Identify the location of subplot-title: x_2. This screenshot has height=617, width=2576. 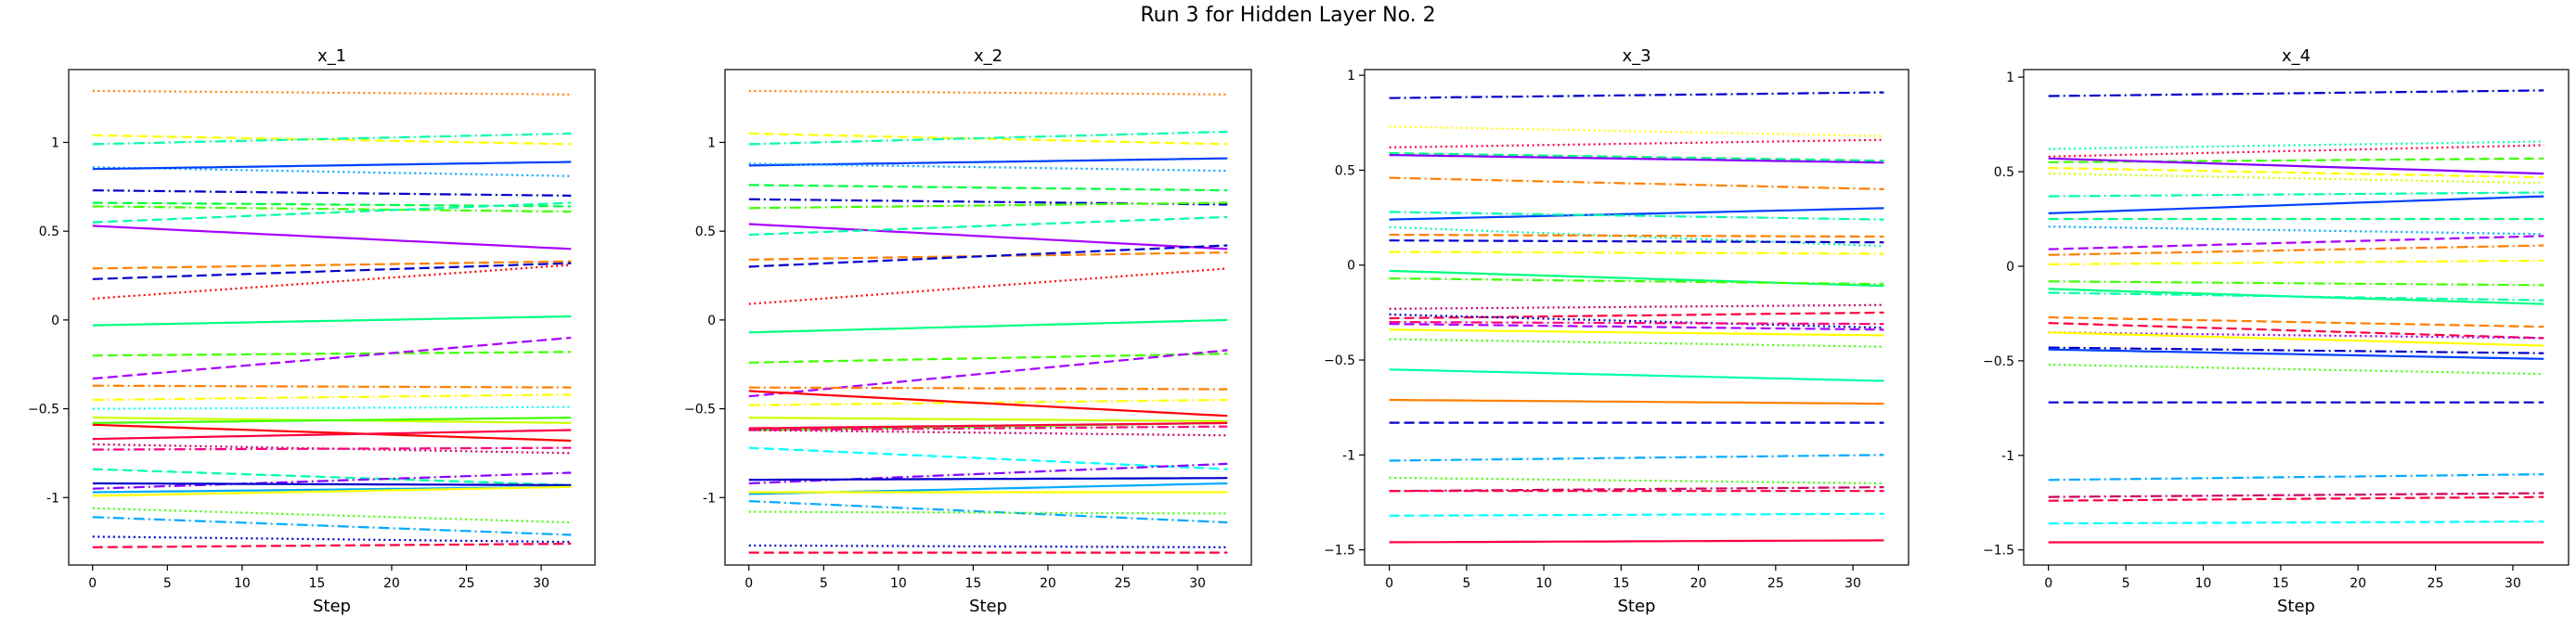
(988, 56).